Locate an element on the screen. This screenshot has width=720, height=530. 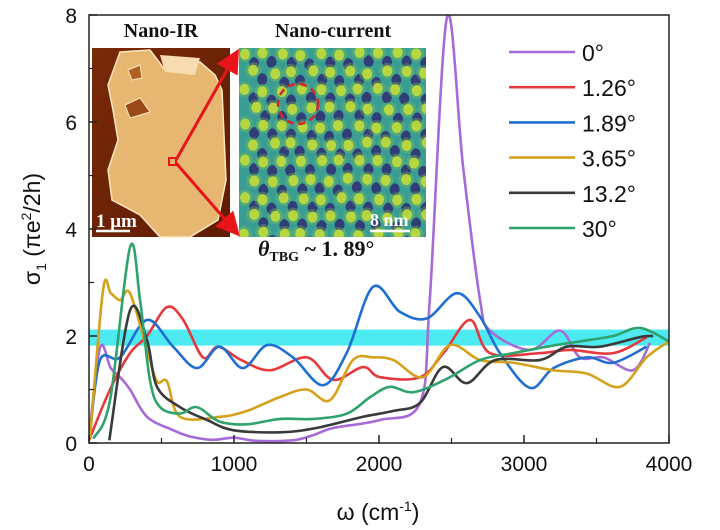
legend-item: 3.65° is located at coordinates (572, 159).